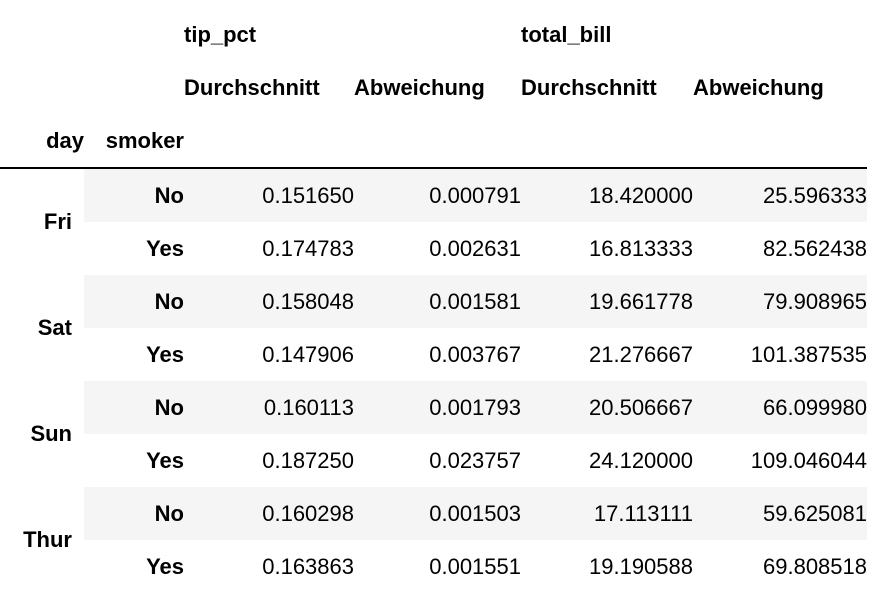 The width and height of the screenshot is (892, 593). I want to click on cell-value: 0.151650, so click(269, 195).